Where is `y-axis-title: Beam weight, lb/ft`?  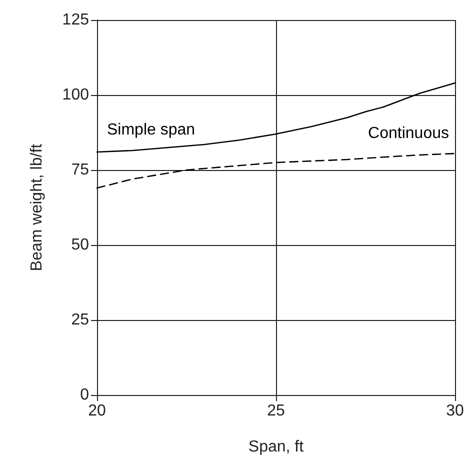 y-axis-title: Beam weight, lb/ft is located at coordinates (37, 207).